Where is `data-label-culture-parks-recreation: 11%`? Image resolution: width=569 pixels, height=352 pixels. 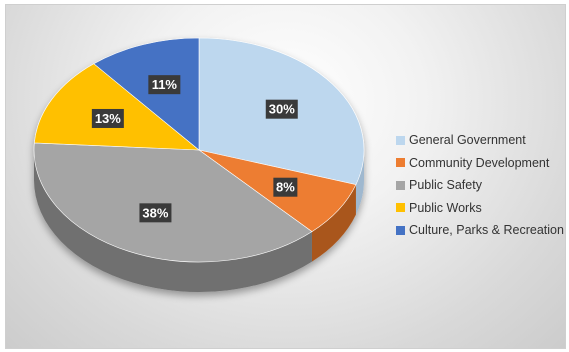 data-label-culture-parks-recreation: 11% is located at coordinates (164, 85).